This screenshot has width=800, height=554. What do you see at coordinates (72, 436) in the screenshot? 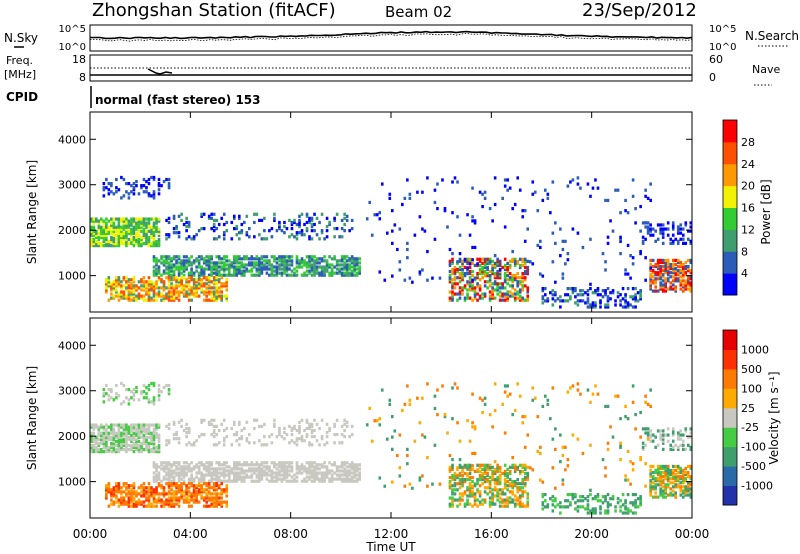
I see `y-tick-label: 2000` at bounding box center [72, 436].